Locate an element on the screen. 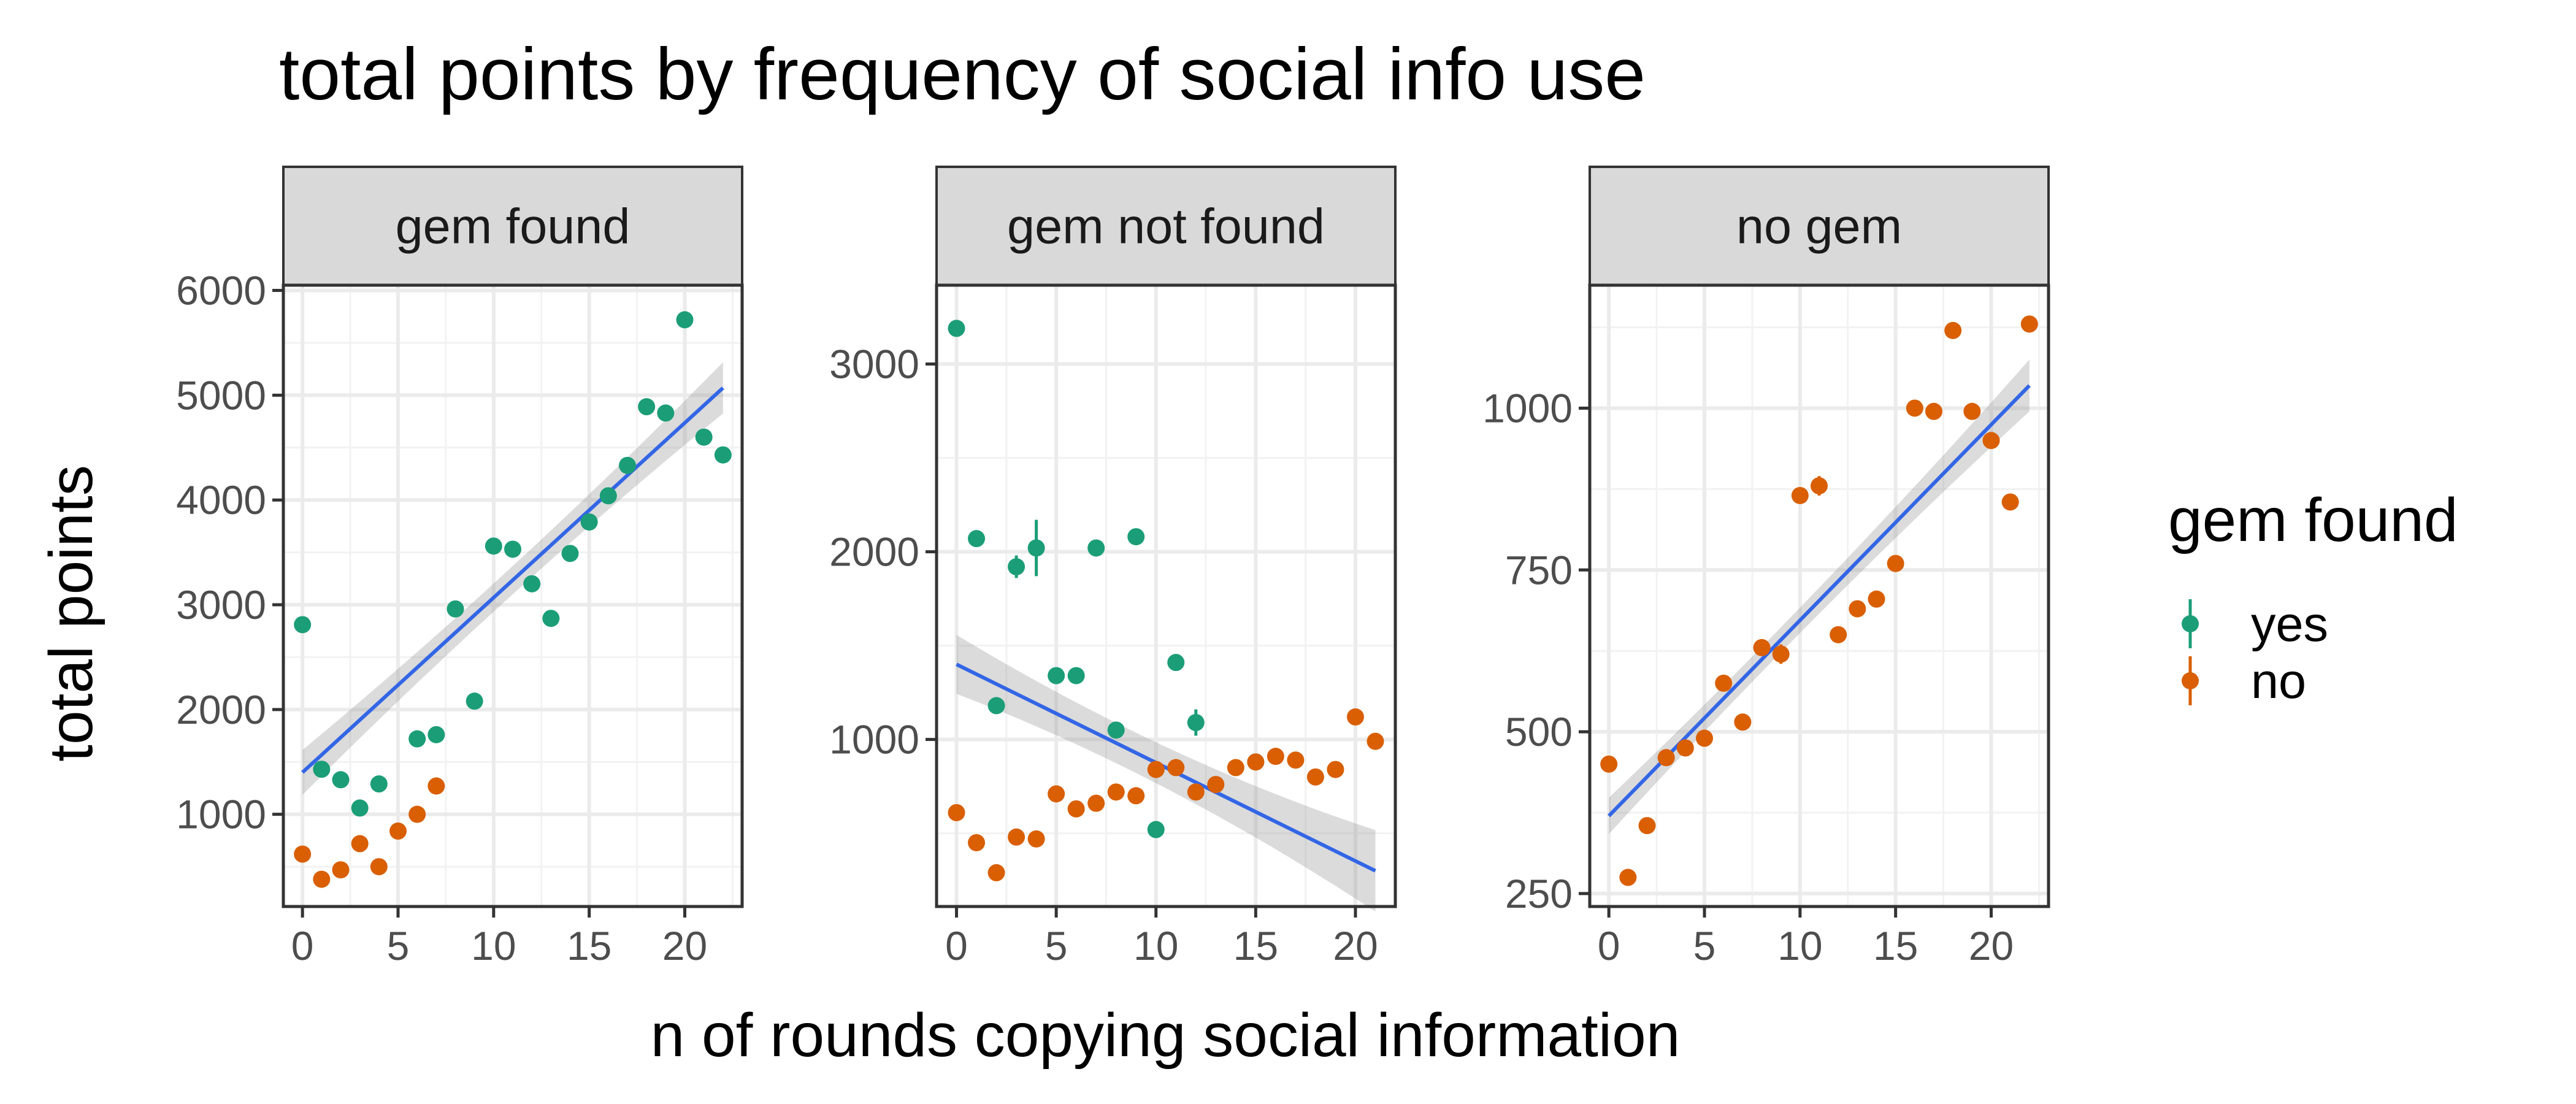 The image size is (2576, 1104). y-tick-label: 4000 is located at coordinates (221, 500).